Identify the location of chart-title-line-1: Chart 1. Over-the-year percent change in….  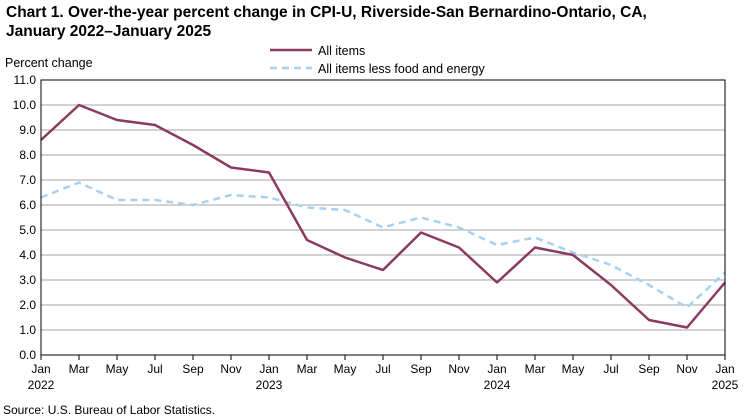
(326, 12).